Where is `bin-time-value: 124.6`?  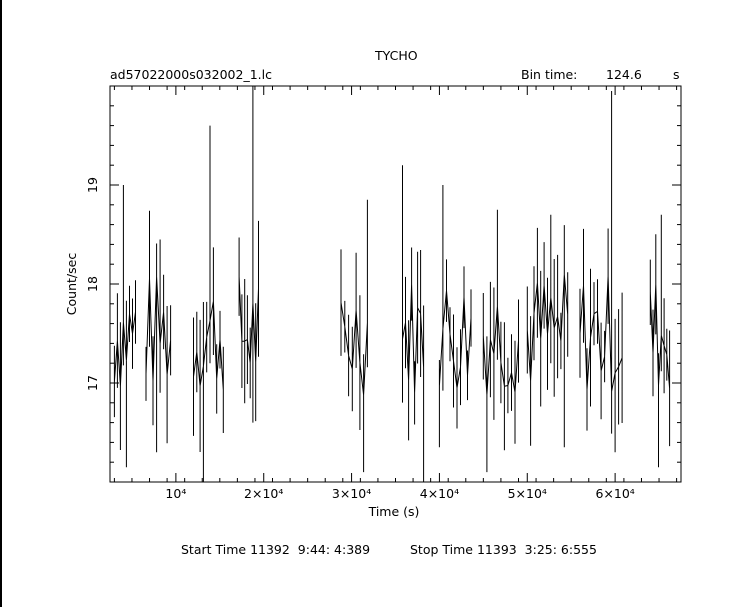
bin-time-value: 124.6 is located at coordinates (624, 74).